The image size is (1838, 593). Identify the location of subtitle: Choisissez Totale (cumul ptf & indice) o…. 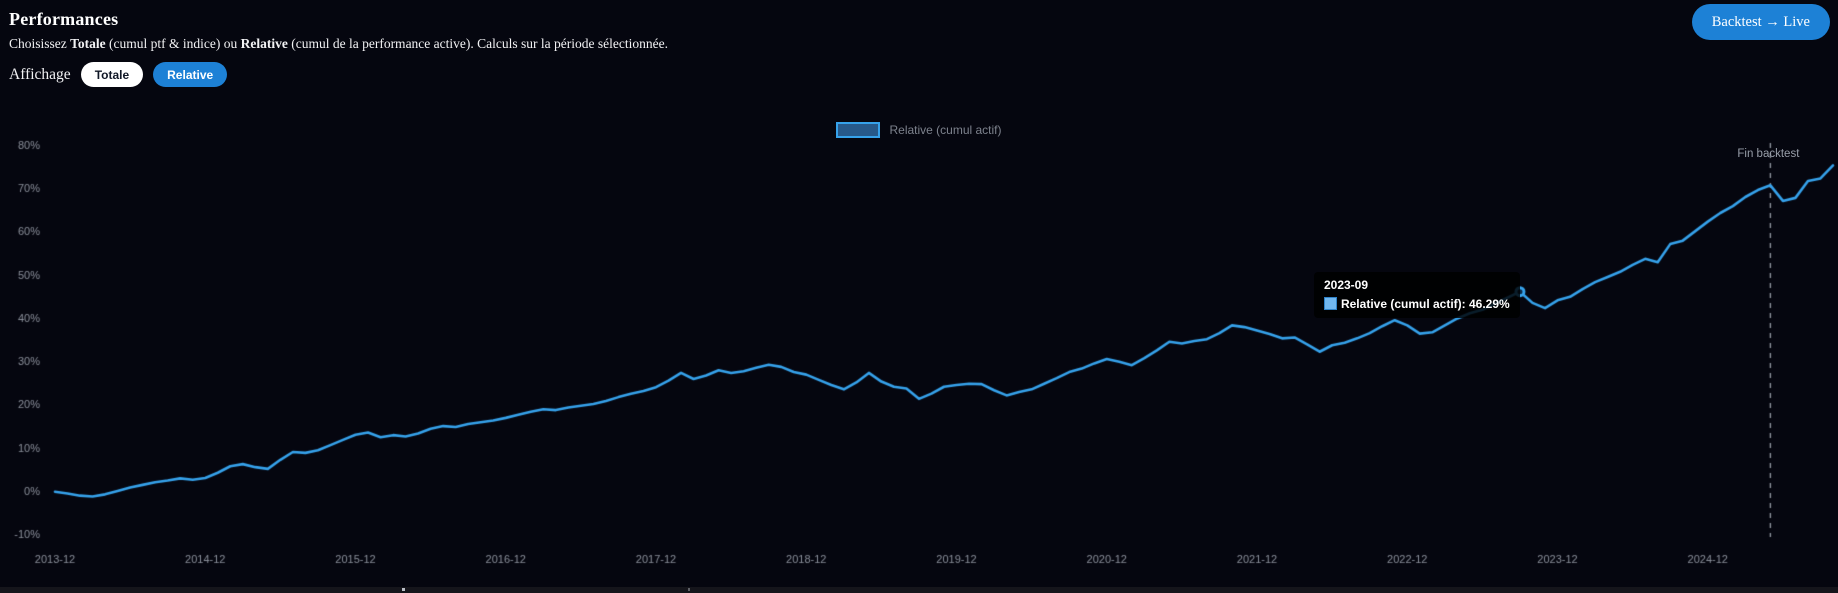
(338, 44).